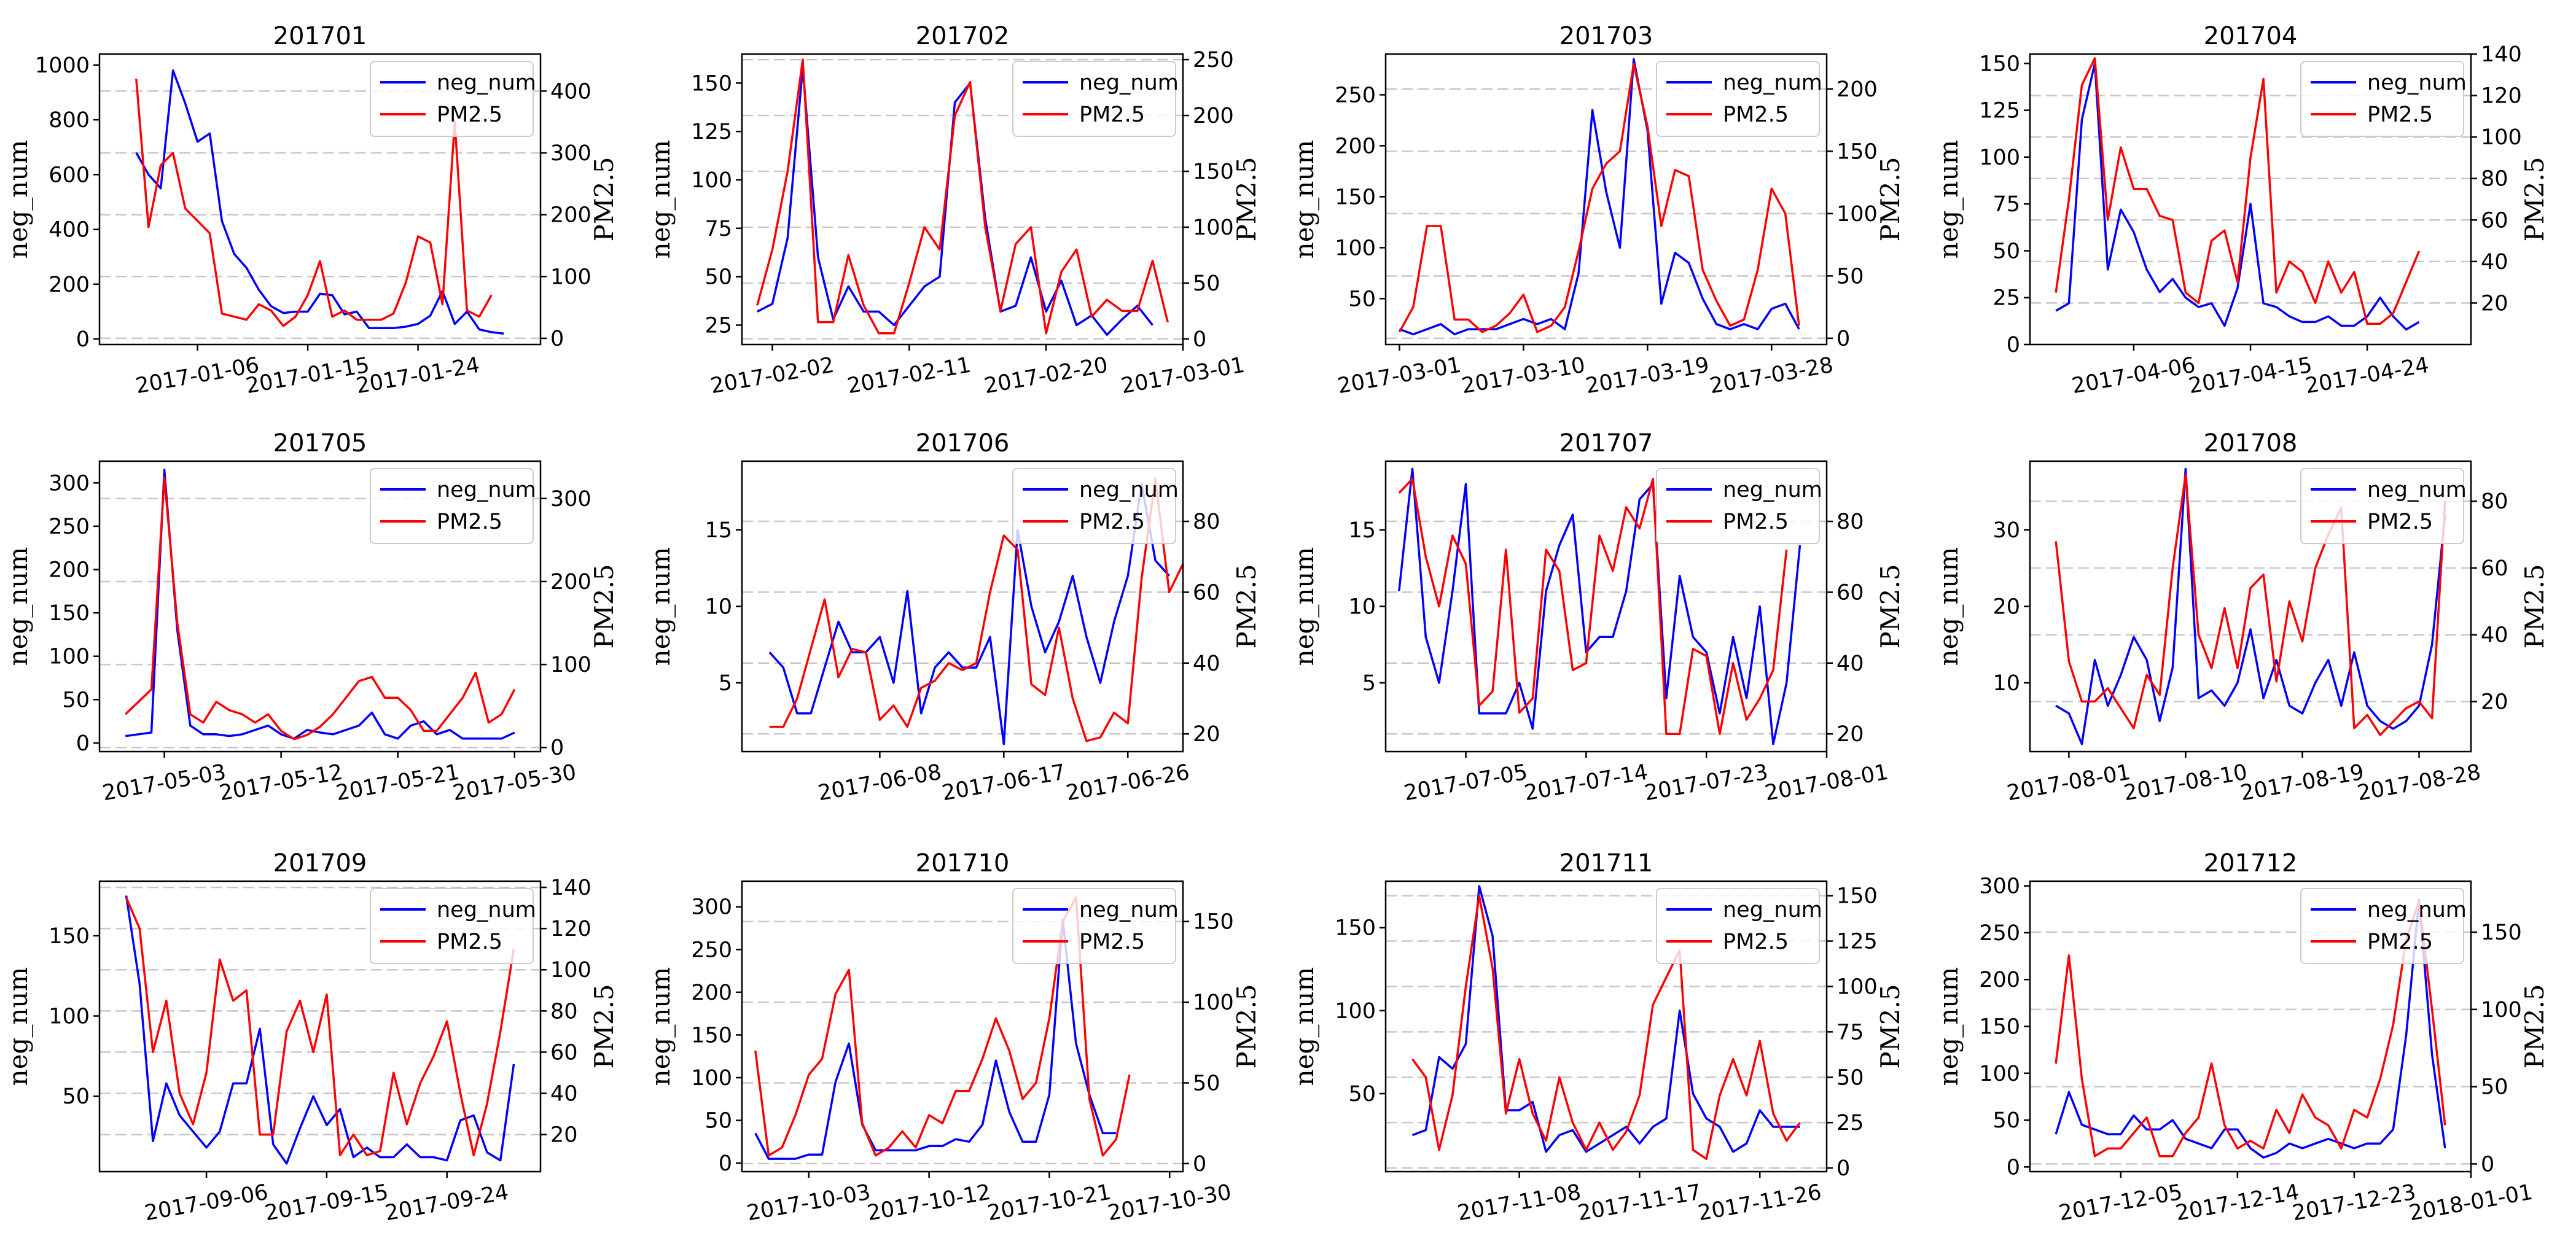  Describe the element at coordinates (1850, 1123) in the screenshot. I see `y2-tick-label: 25` at that location.